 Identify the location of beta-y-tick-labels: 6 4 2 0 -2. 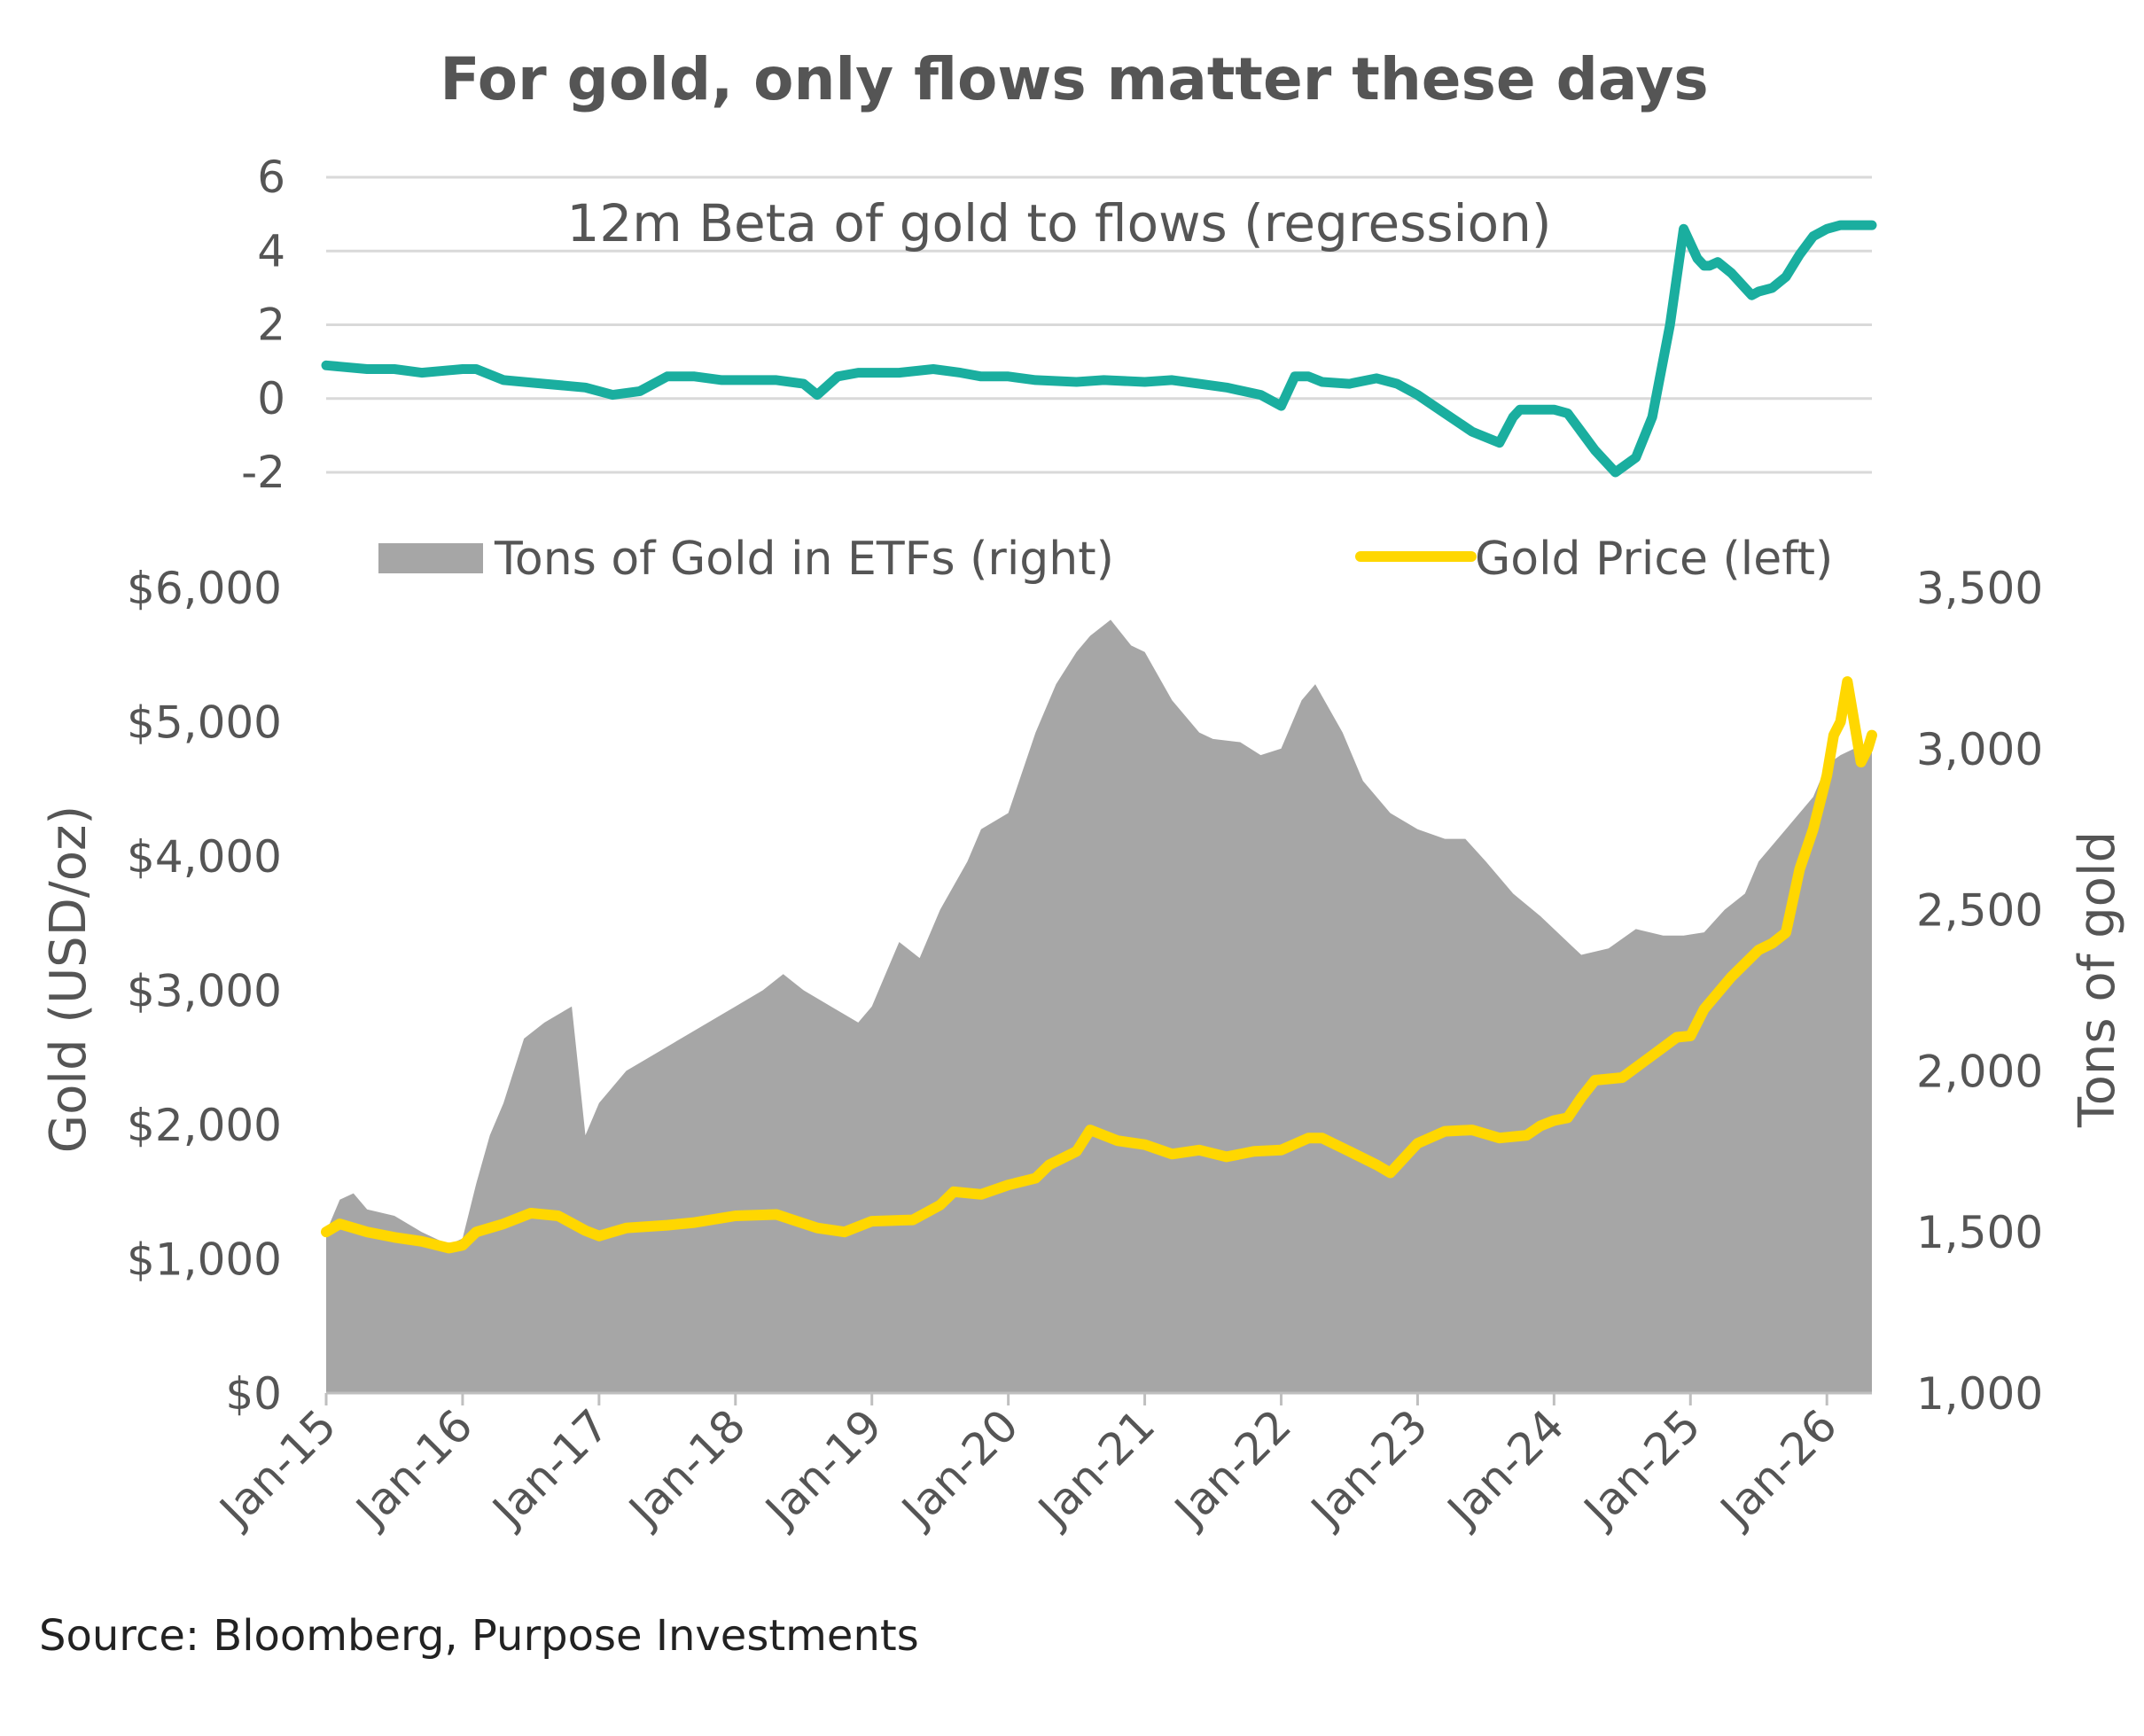
(263, 325).